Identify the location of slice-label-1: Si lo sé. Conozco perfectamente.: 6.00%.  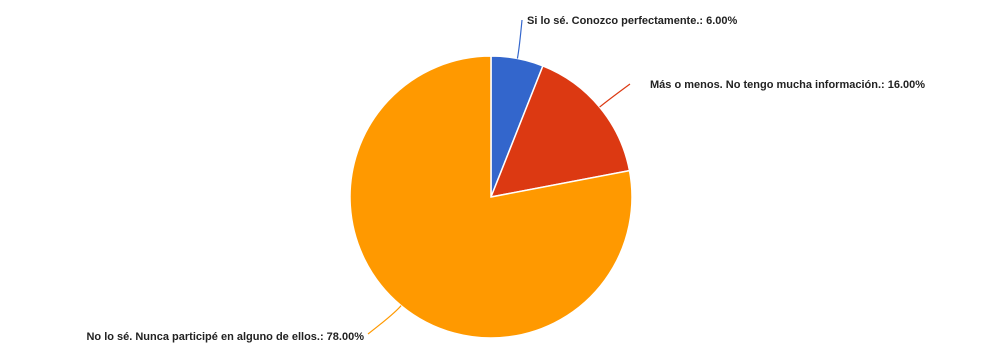
(632, 21).